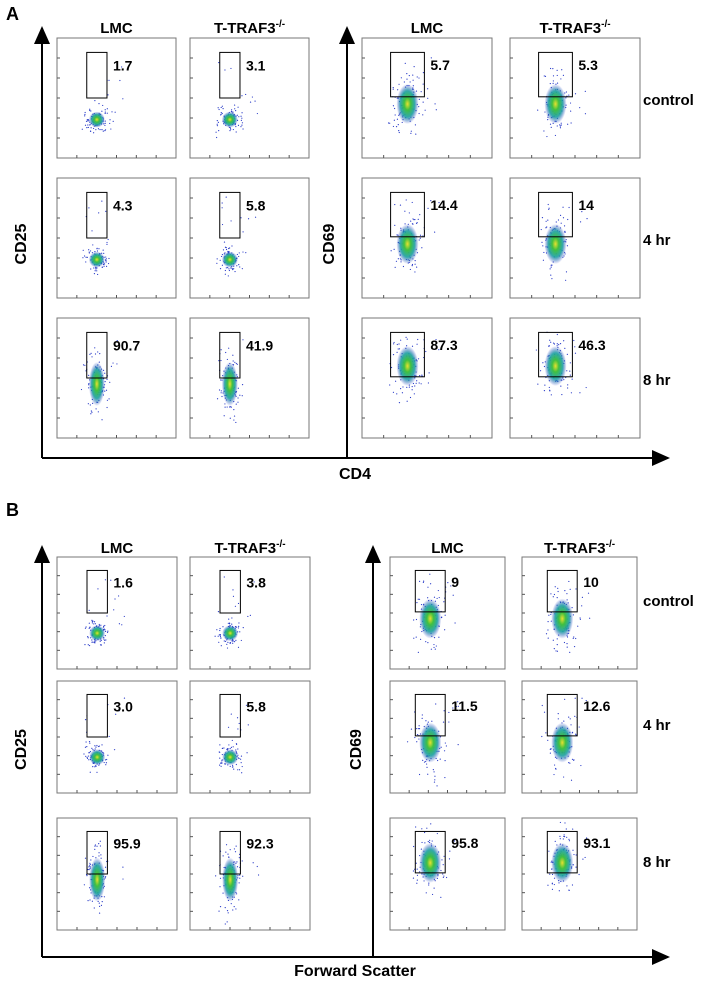 This screenshot has width=709, height=983. Describe the element at coordinates (116, 28) in the screenshot. I see `column-name: LMC` at that location.